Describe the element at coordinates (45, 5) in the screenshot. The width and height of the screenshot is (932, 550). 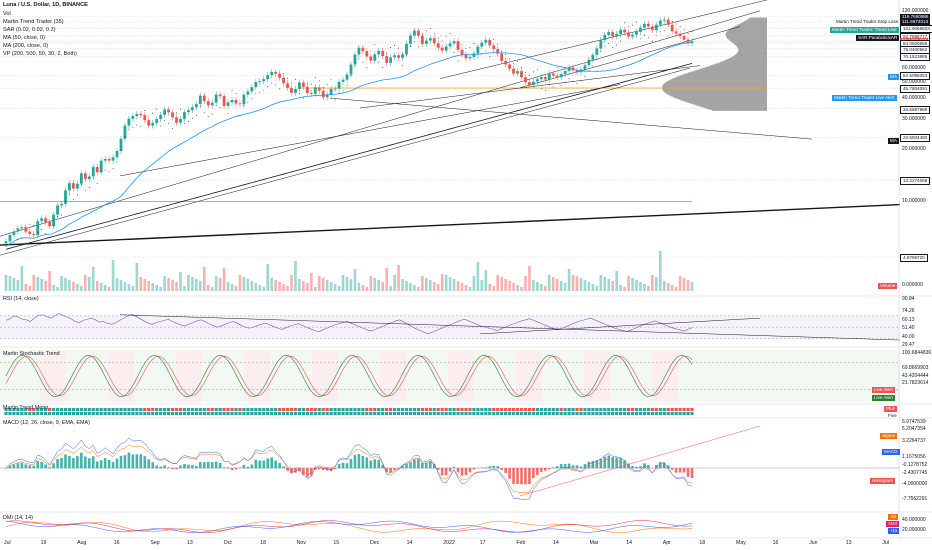
I see `symbol-title: Luna / U.S. Dollar, 1D, BINANCE` at that location.